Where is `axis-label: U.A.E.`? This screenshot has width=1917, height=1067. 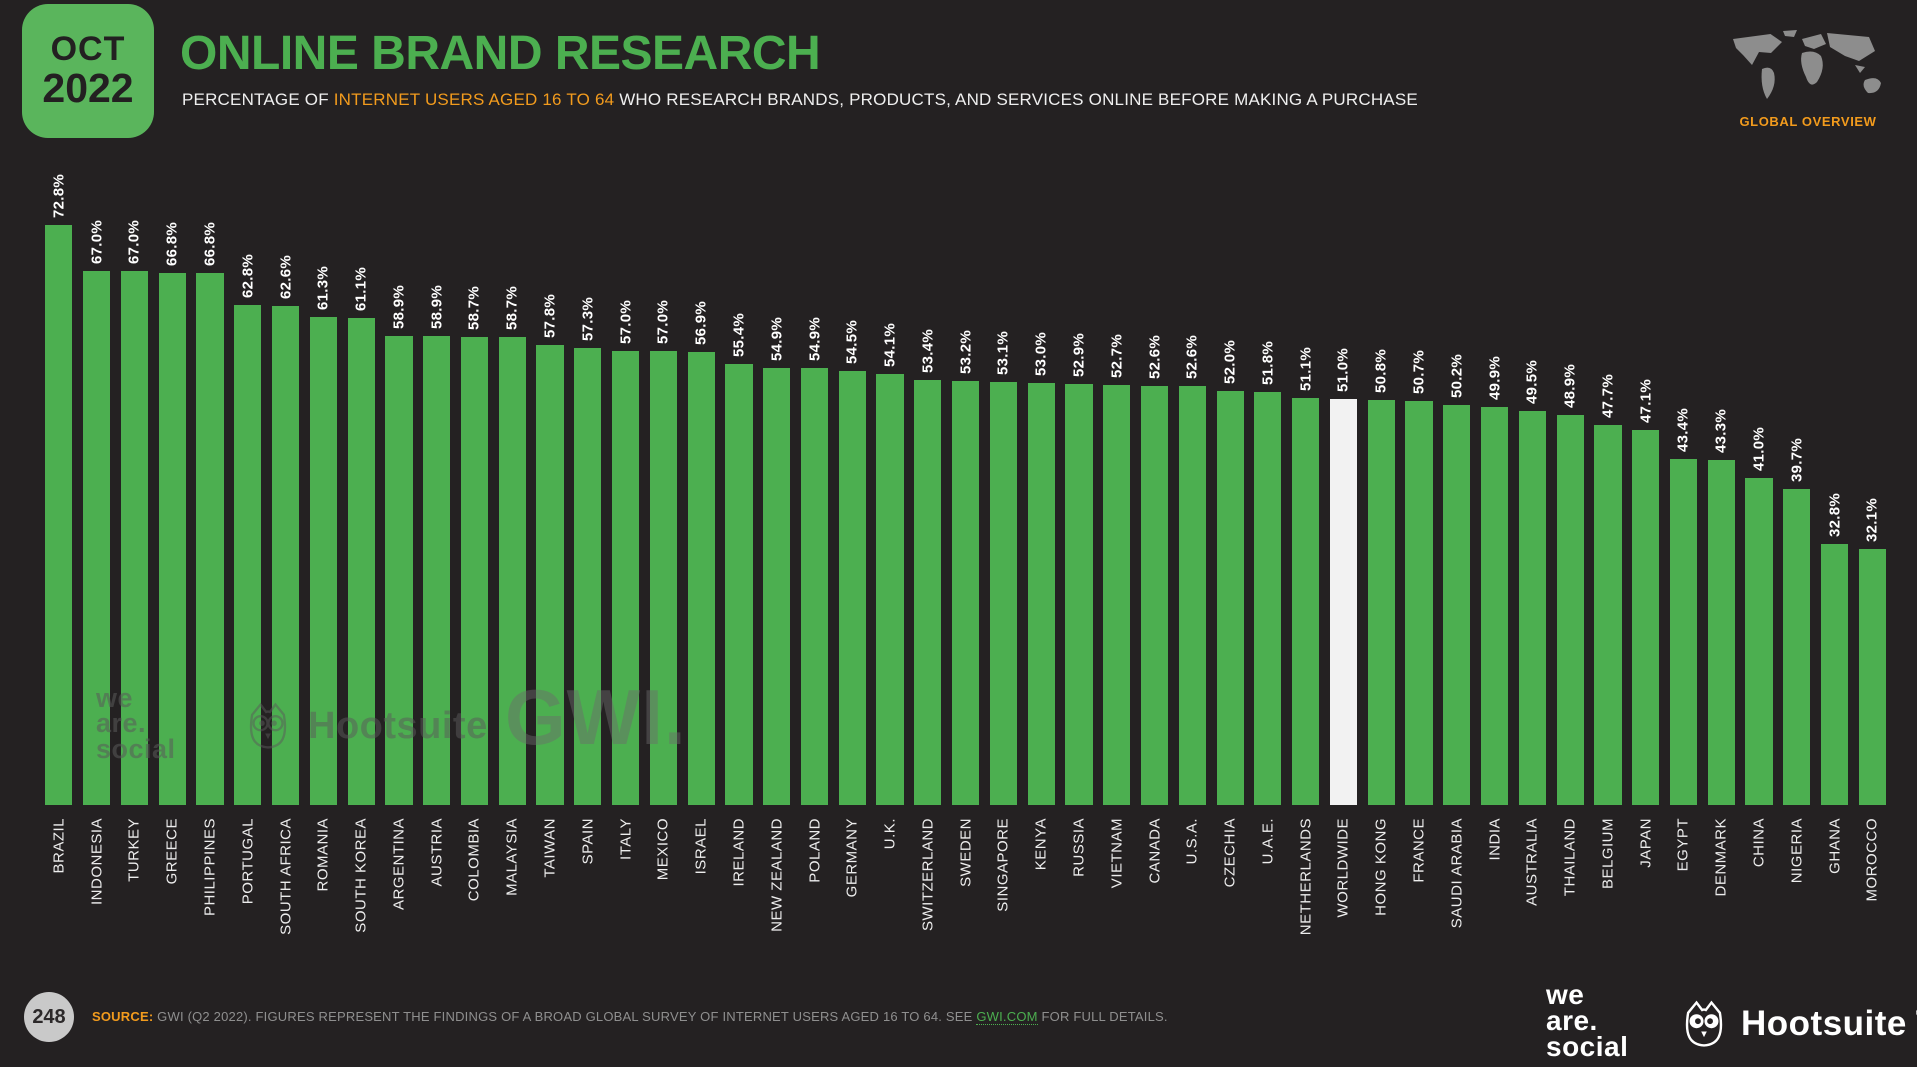 axis-label: U.A.E. is located at coordinates (1268, 841).